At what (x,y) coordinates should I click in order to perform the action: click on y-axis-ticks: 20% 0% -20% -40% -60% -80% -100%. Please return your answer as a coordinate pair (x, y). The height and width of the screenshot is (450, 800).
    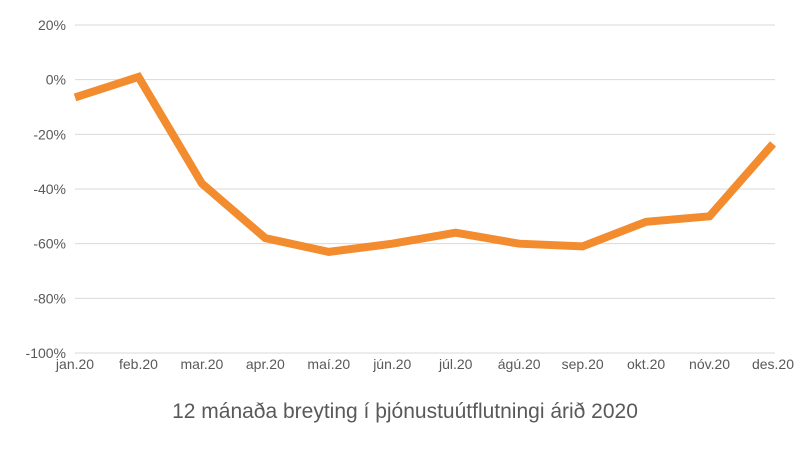
    Looking at the image, I should click on (46, 189).